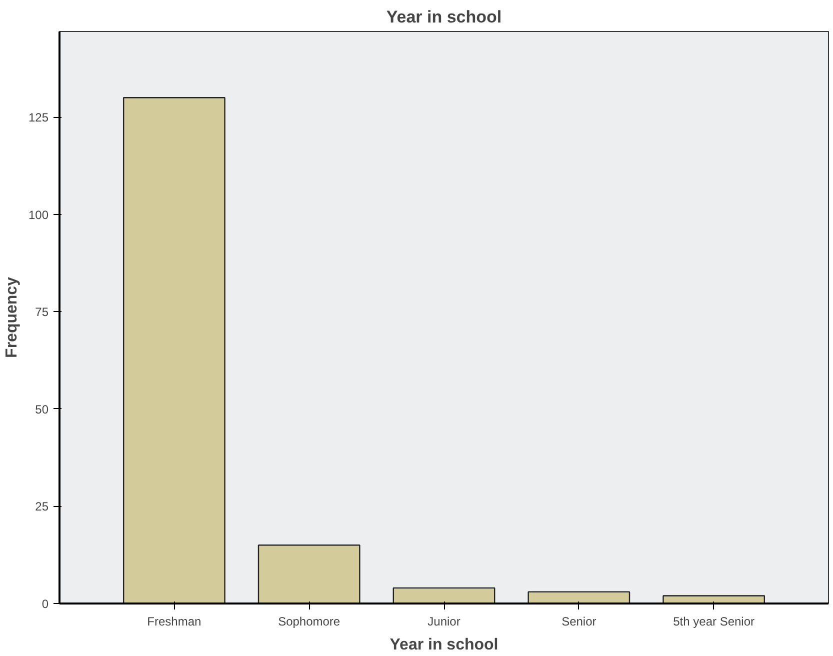 The height and width of the screenshot is (656, 833). What do you see at coordinates (42, 312) in the screenshot?
I see `y-tick-label: 75` at bounding box center [42, 312].